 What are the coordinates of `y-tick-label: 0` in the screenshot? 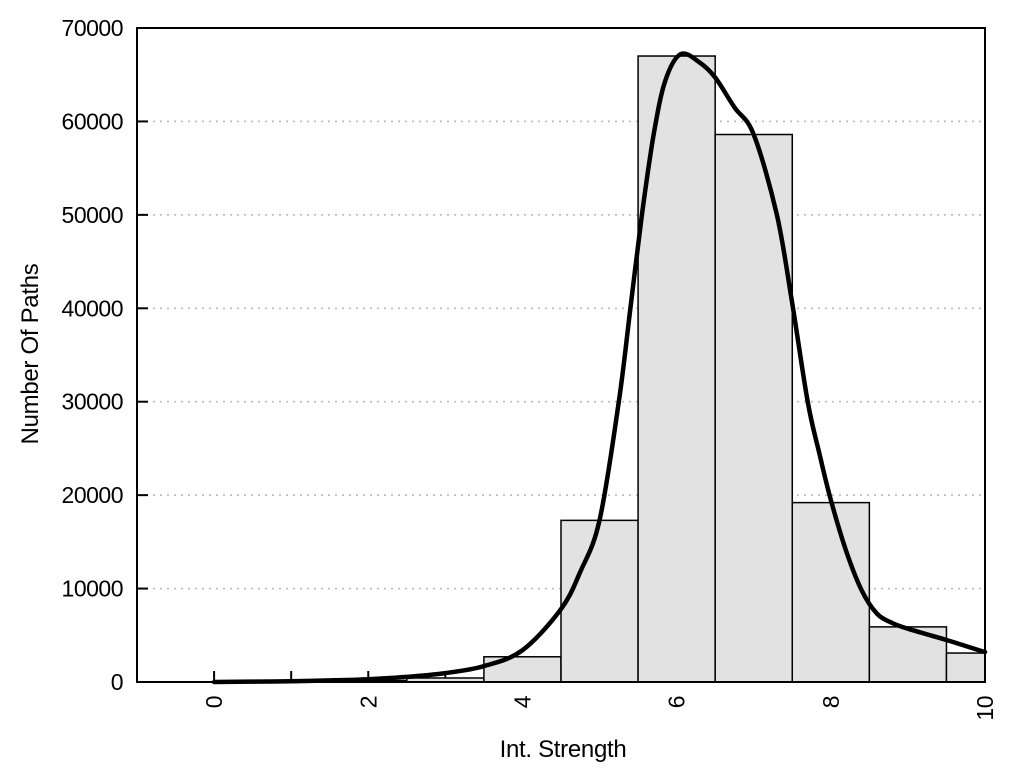 It's located at (117, 682).